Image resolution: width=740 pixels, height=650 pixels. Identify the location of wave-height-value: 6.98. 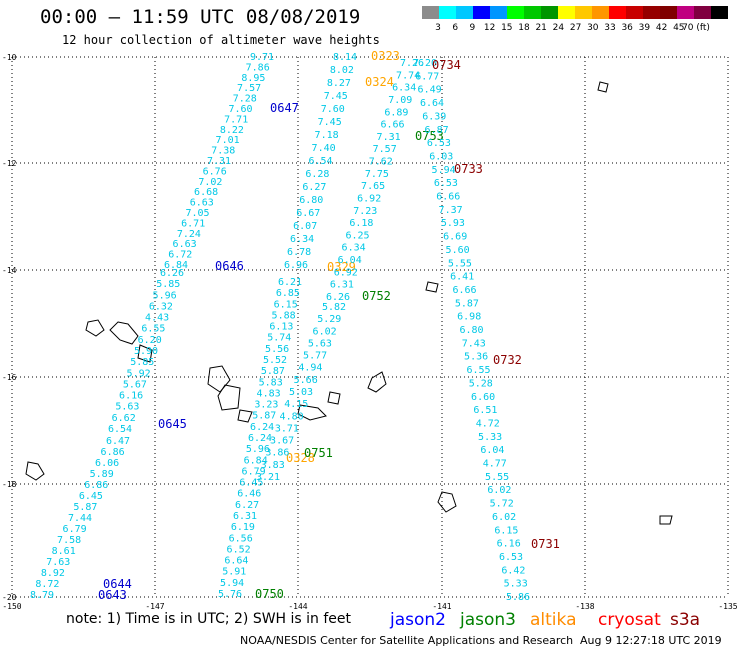
(469, 317).